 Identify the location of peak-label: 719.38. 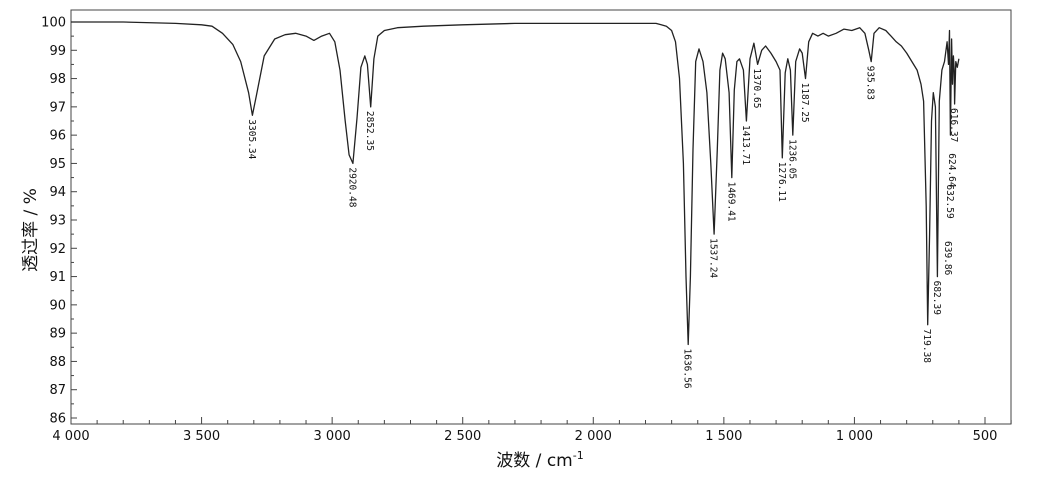
(926, 346).